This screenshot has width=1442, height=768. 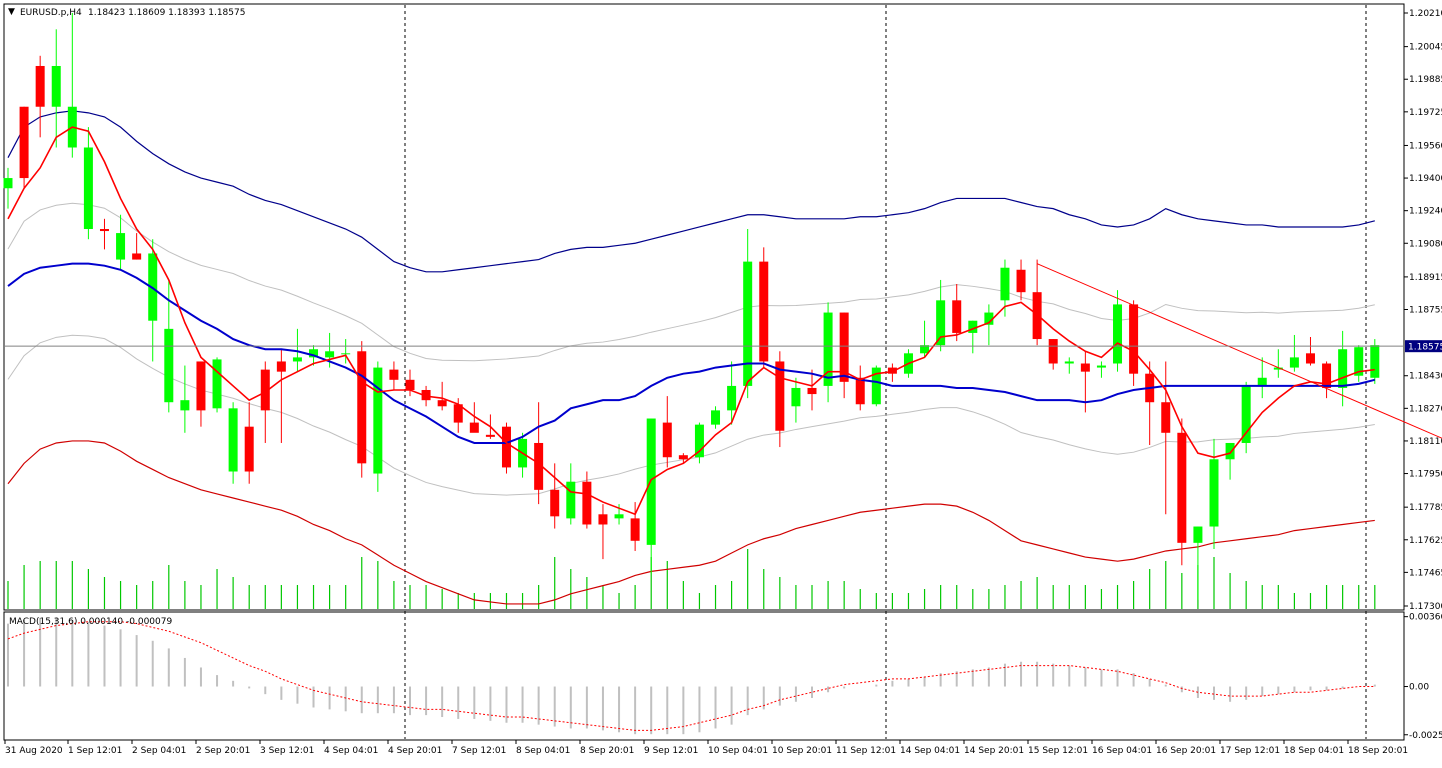 I want to click on price-tick-label: 1.17785, so click(x=1425, y=508).